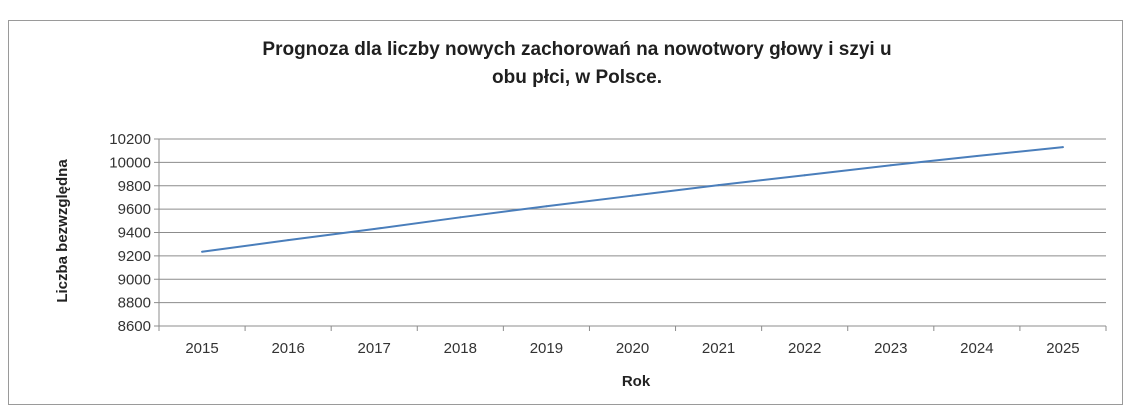 The height and width of the screenshot is (416, 1137). What do you see at coordinates (890, 348) in the screenshot?
I see `x-tick-label: 2023` at bounding box center [890, 348].